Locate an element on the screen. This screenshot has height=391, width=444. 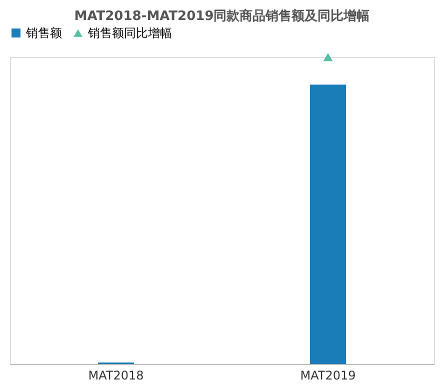
legend-label: 销售额同比增幅 is located at coordinates (129, 33).